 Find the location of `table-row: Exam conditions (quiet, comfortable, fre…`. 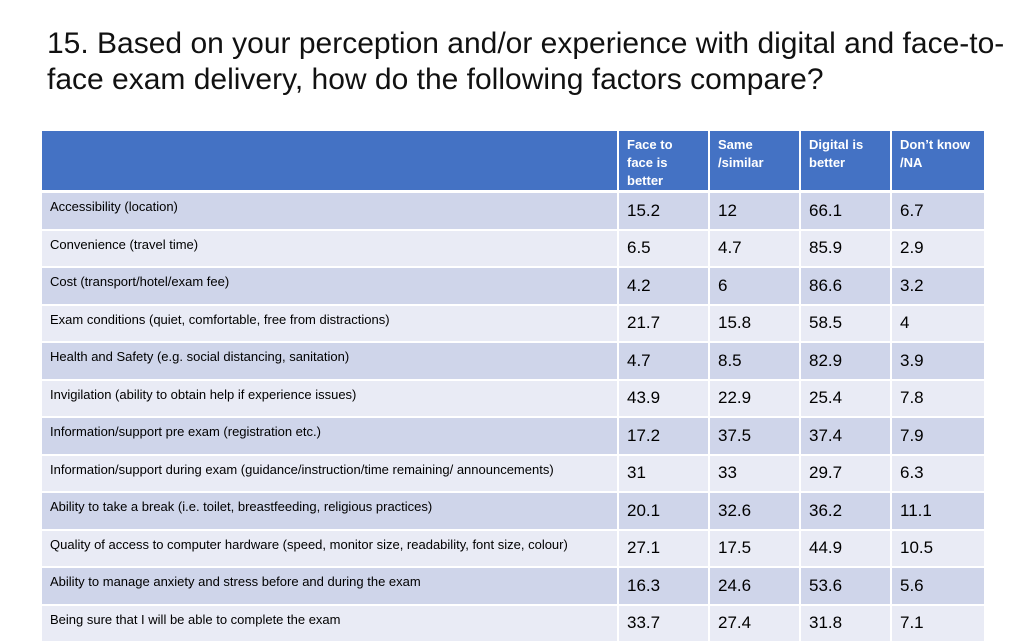

table-row: Exam conditions (quiet, comfortable, fre… is located at coordinates (513, 323).